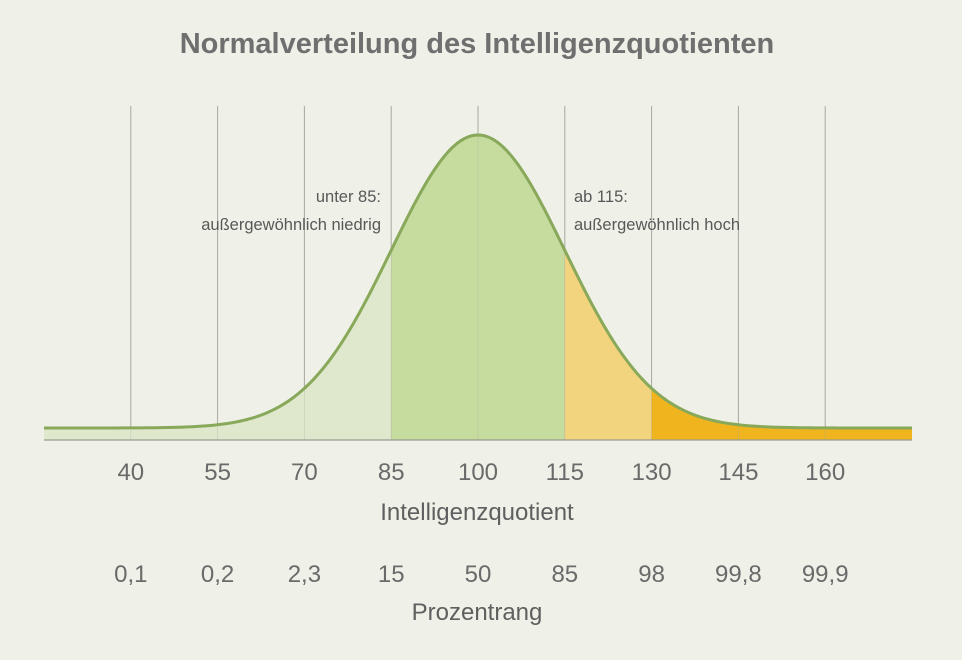  What do you see at coordinates (477, 512) in the screenshot?
I see `x-axis-title: Intelligenzquotient` at bounding box center [477, 512].